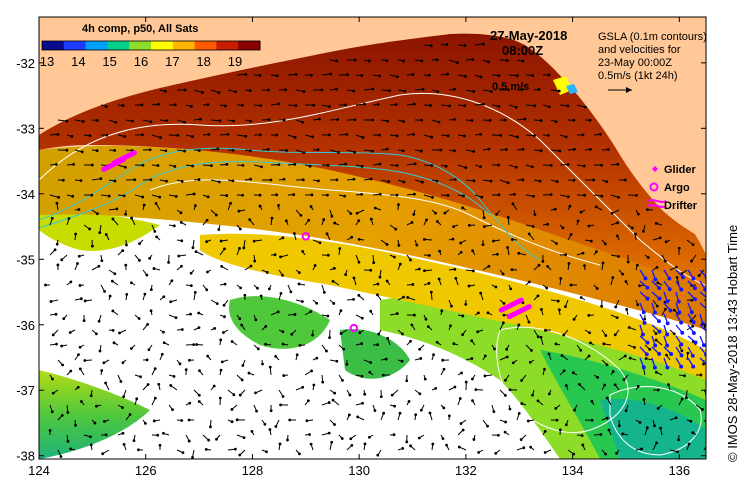 Image resolution: width=749 pixels, height=501 pixels. Describe the element at coordinates (151, 45) in the screenshot. I see `colorbar-strip` at that location.